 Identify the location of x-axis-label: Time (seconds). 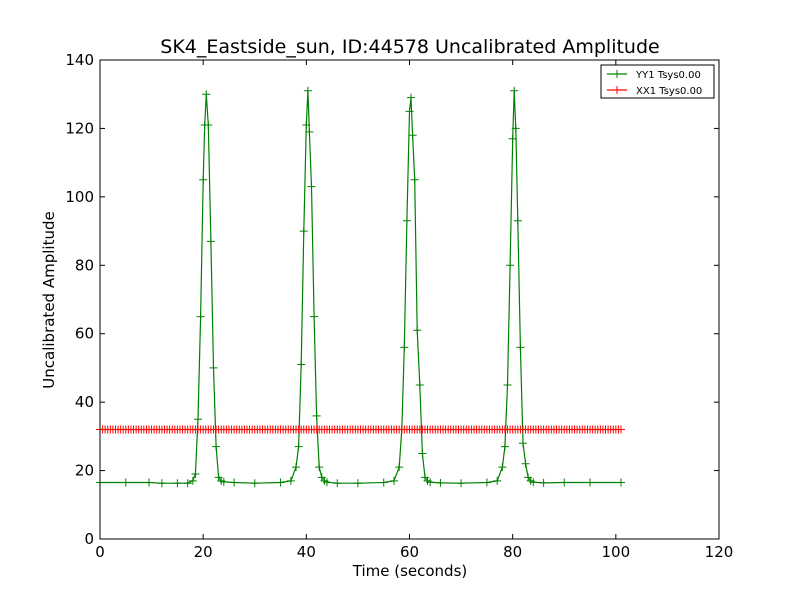
(410, 571).